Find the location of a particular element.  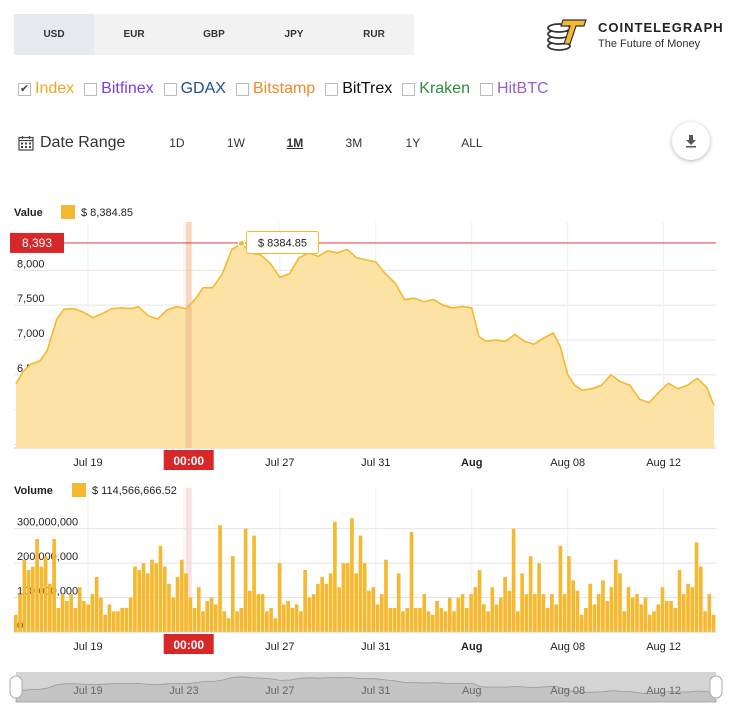

range-1m-button: 1M is located at coordinates (295, 143).